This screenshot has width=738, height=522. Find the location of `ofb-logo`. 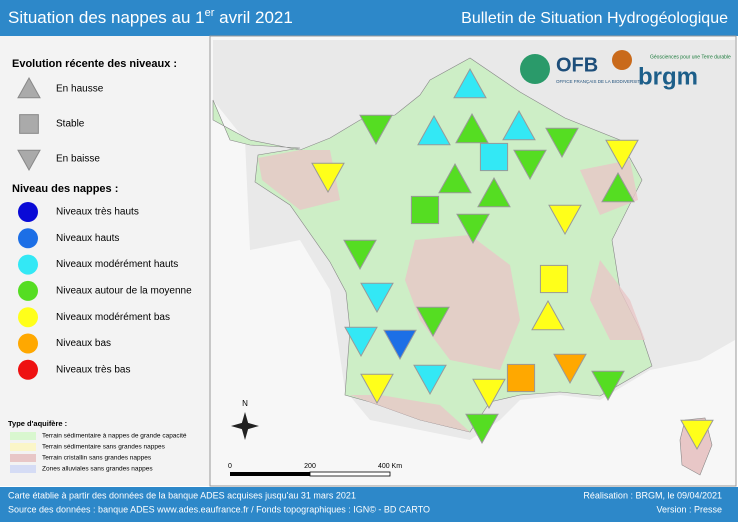

ofb-logo is located at coordinates (535, 69).